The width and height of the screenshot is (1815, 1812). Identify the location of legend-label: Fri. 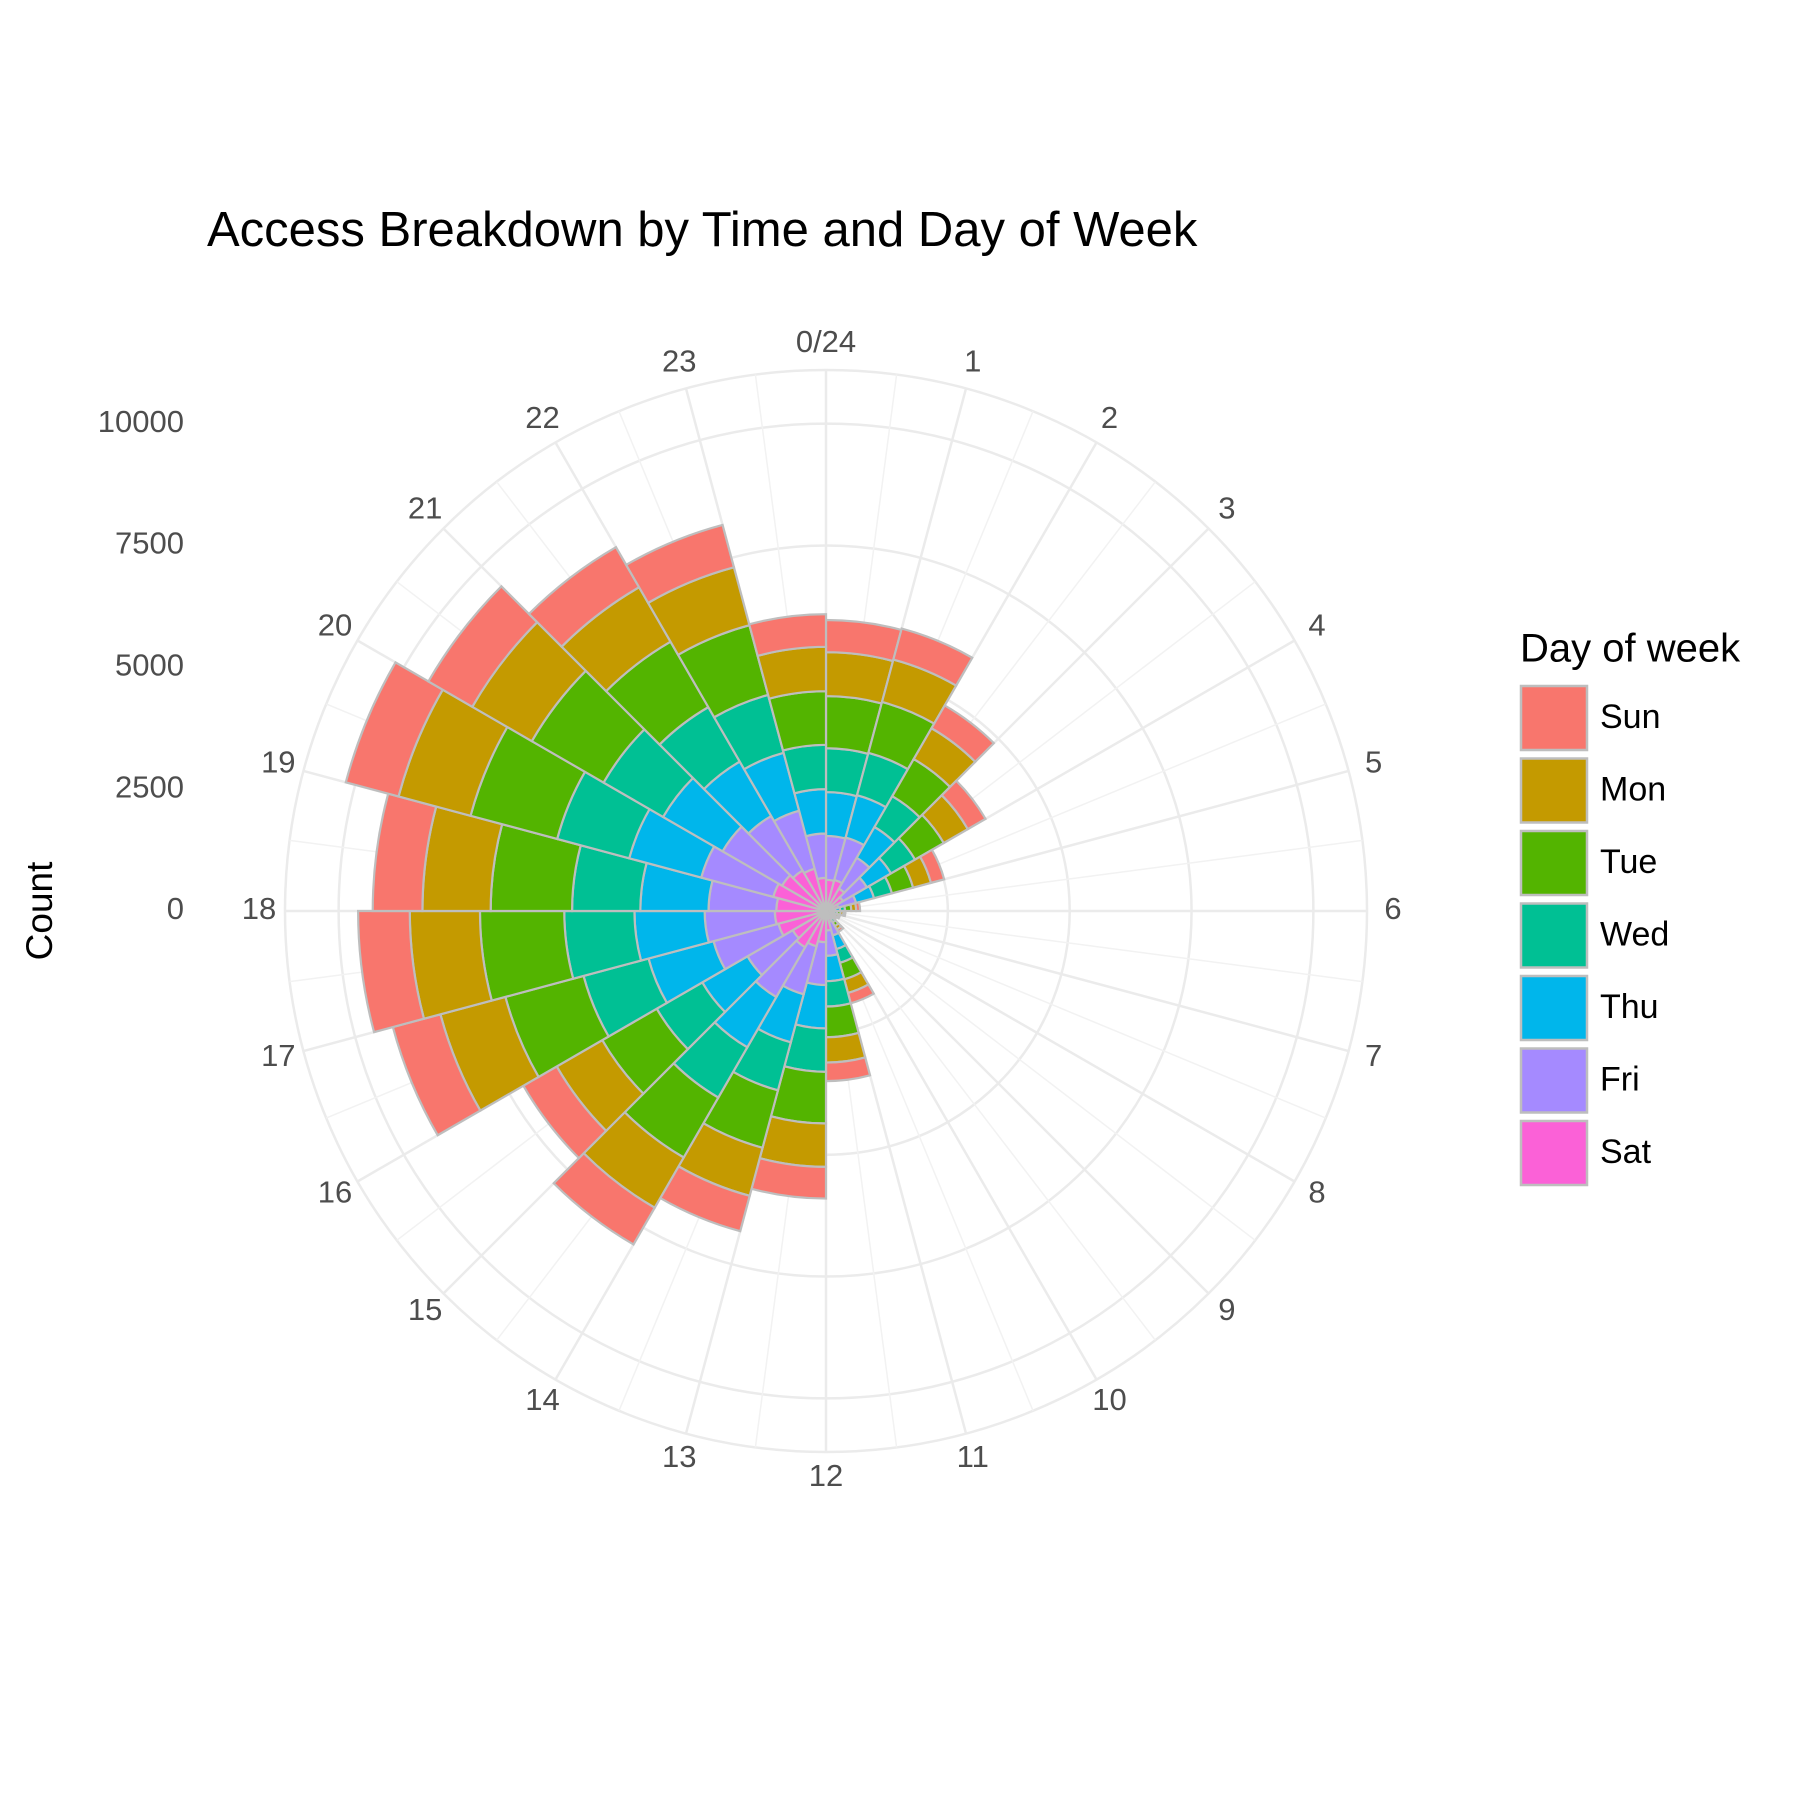
(1620, 1079).